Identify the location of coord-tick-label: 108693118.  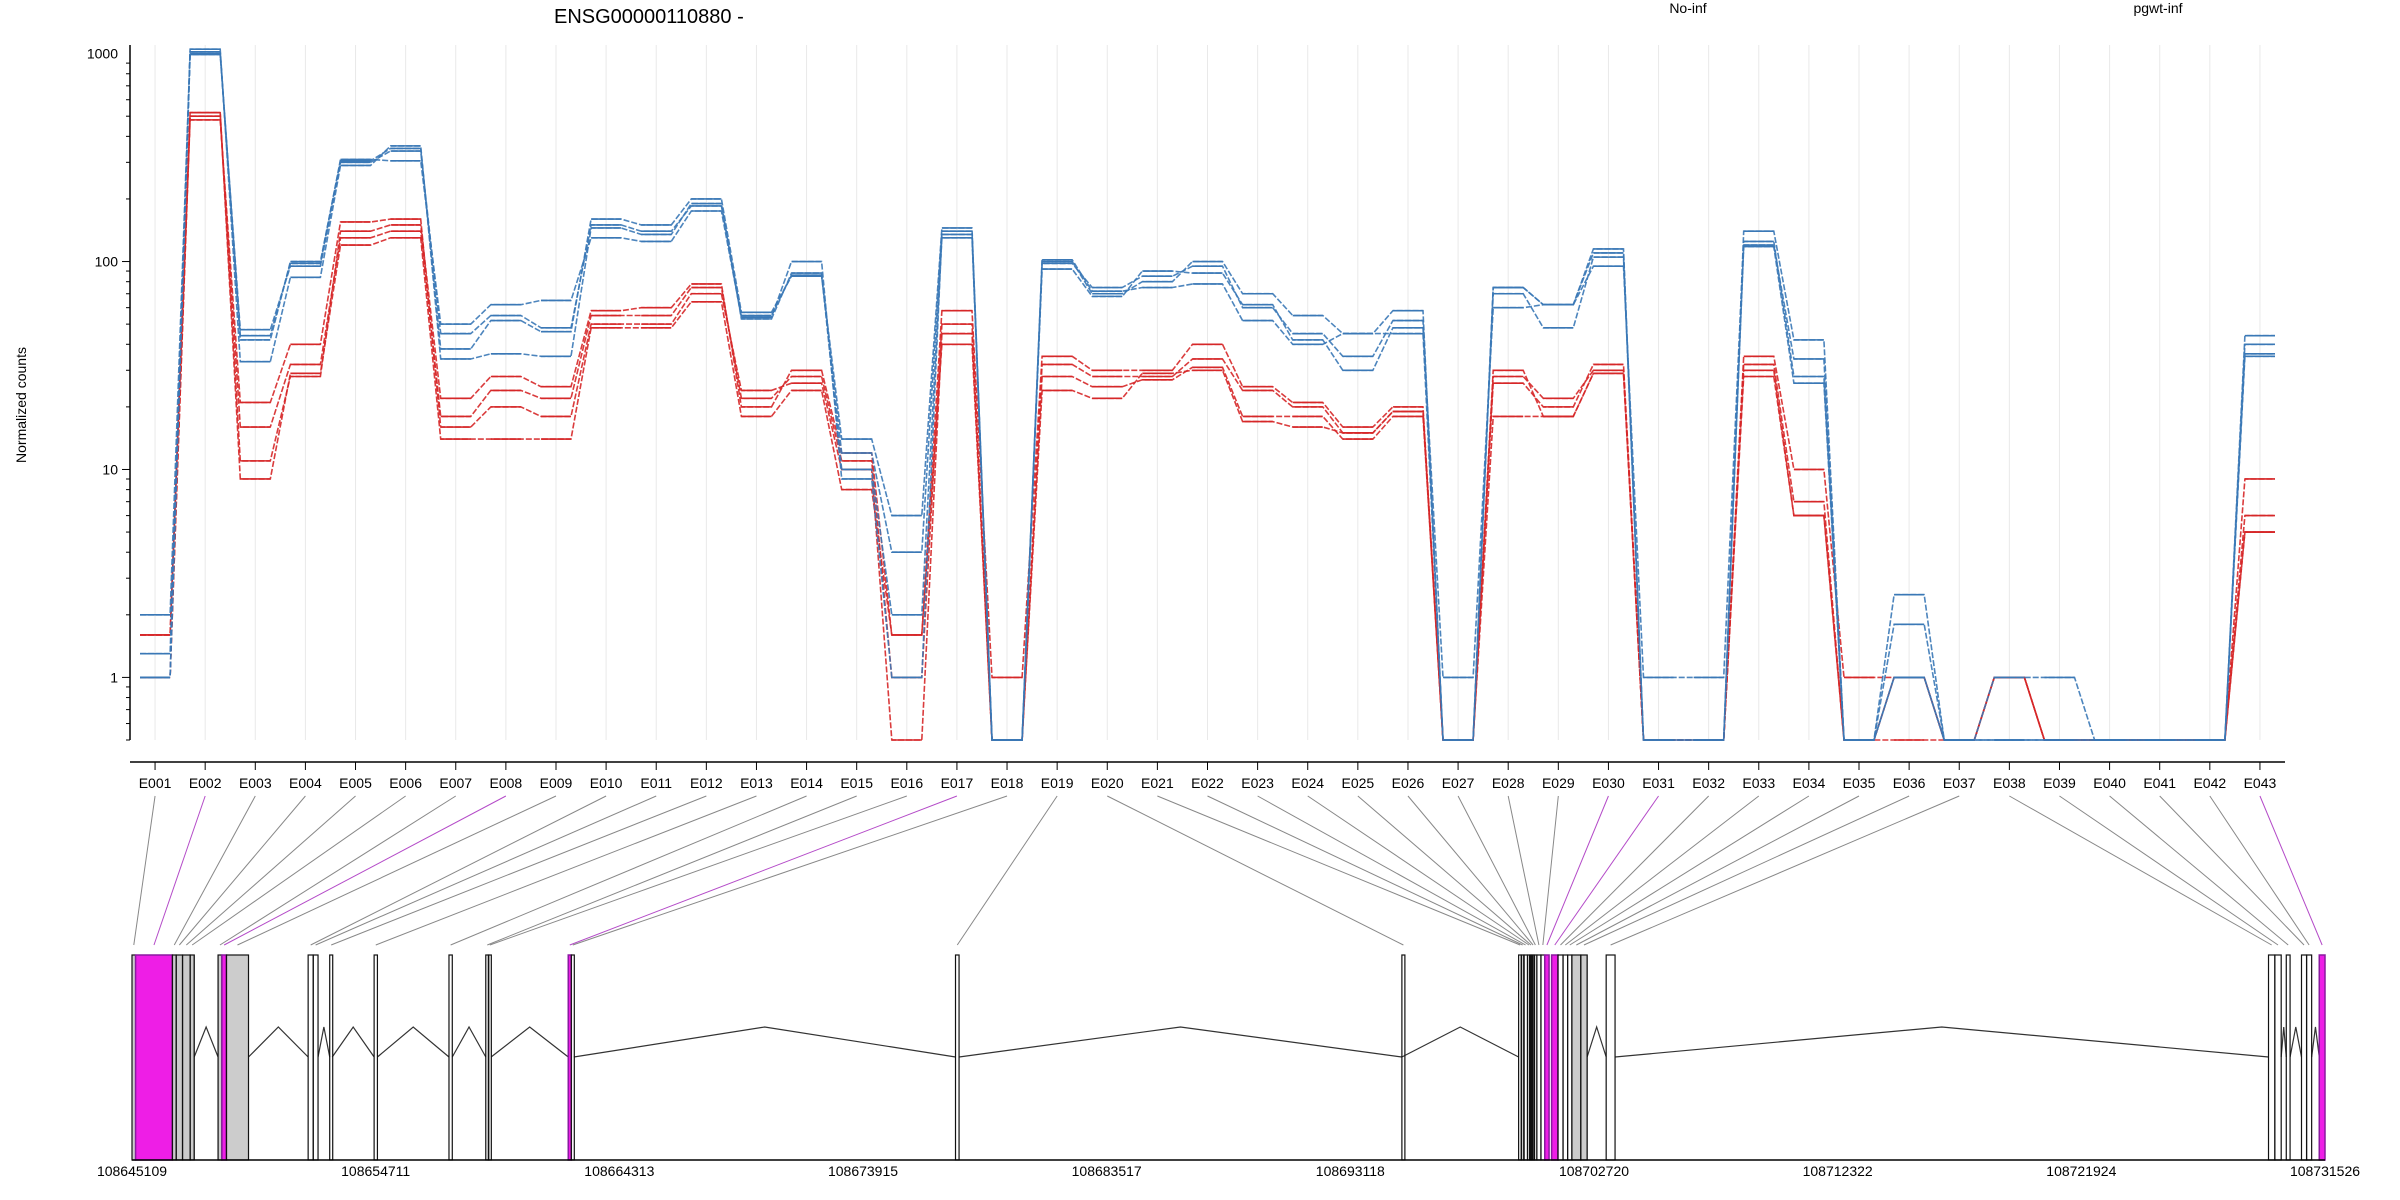
(1350, 1171).